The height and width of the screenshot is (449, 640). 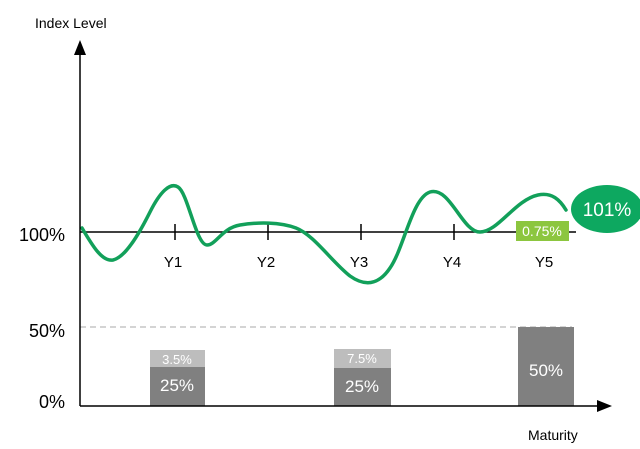 I want to click on bar-top-label: 7.5%, so click(x=362, y=358).